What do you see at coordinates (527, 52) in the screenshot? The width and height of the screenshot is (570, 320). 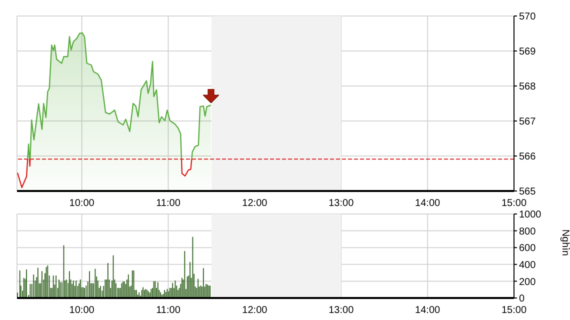 I see `y-tick-label: 569` at bounding box center [527, 52].